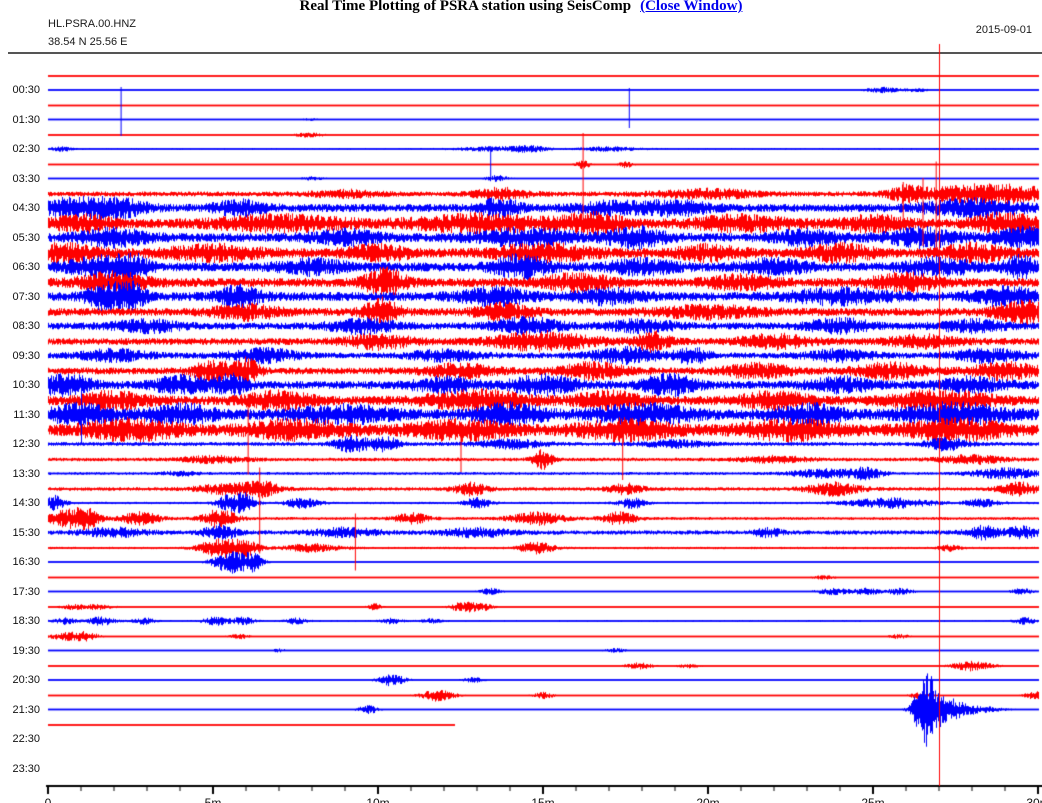 Image resolution: width=1042 pixels, height=803 pixels. I want to click on x-tick-label: 5m, so click(213, 799).